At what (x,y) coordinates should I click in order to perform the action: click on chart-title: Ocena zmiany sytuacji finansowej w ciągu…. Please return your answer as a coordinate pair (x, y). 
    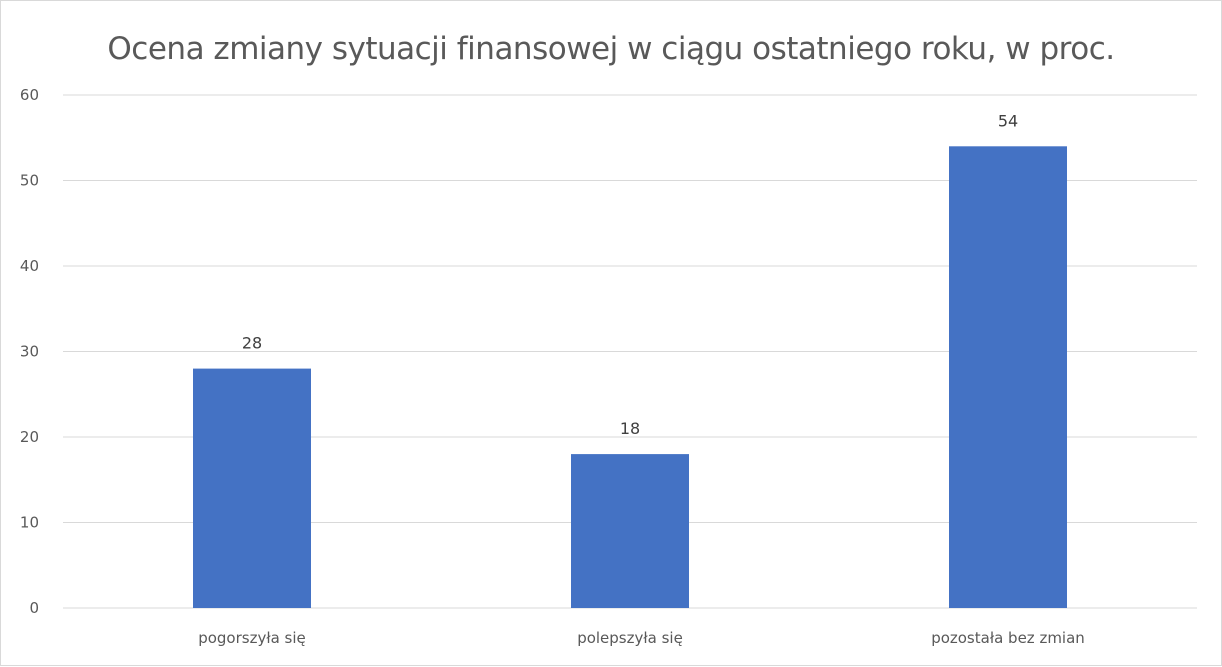
    Looking at the image, I should click on (611, 49).